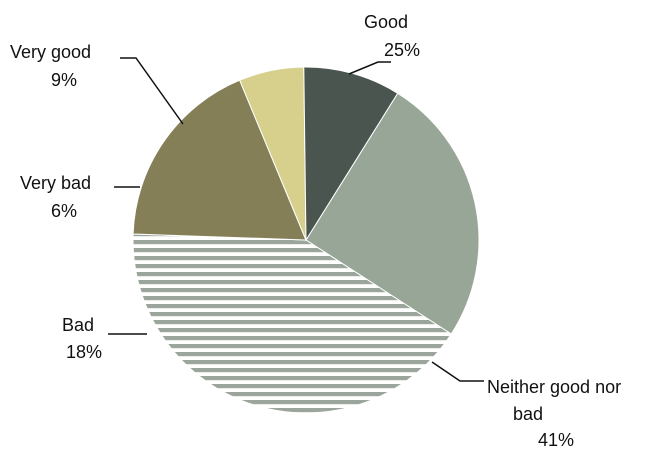 This screenshot has width=662, height=455. I want to click on pie-slice-very-good, so click(351, 154).